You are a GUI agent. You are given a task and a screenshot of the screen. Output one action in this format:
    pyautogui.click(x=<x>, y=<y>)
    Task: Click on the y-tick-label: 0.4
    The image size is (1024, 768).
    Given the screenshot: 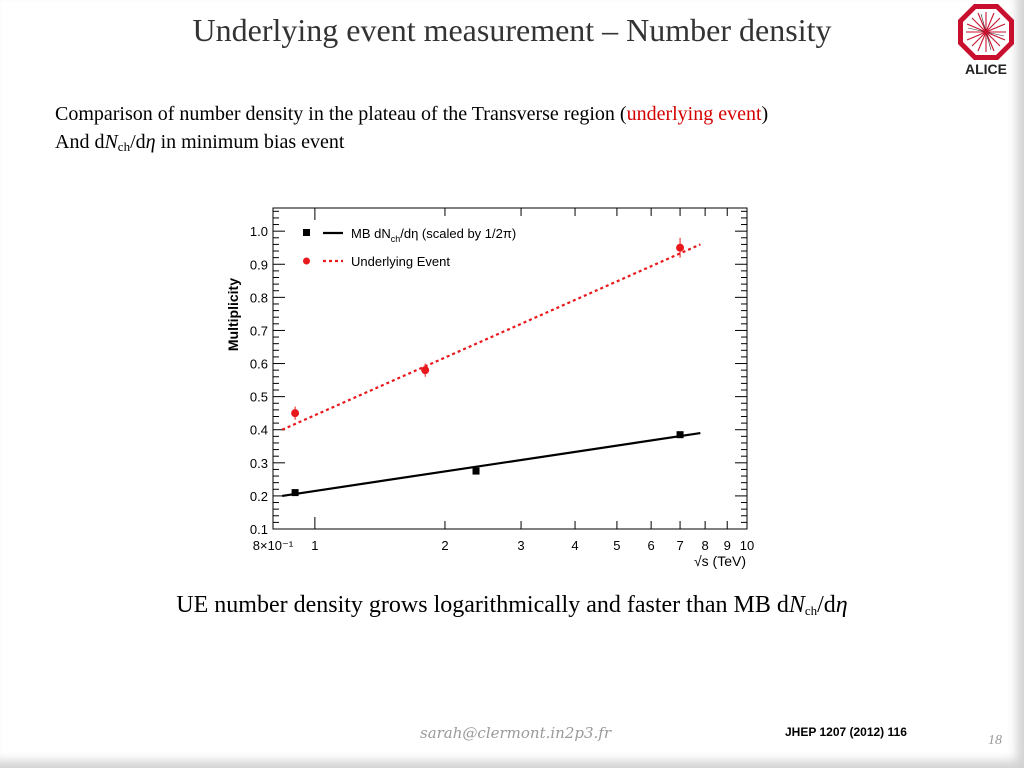 What is the action you would take?
    pyautogui.click(x=259, y=430)
    